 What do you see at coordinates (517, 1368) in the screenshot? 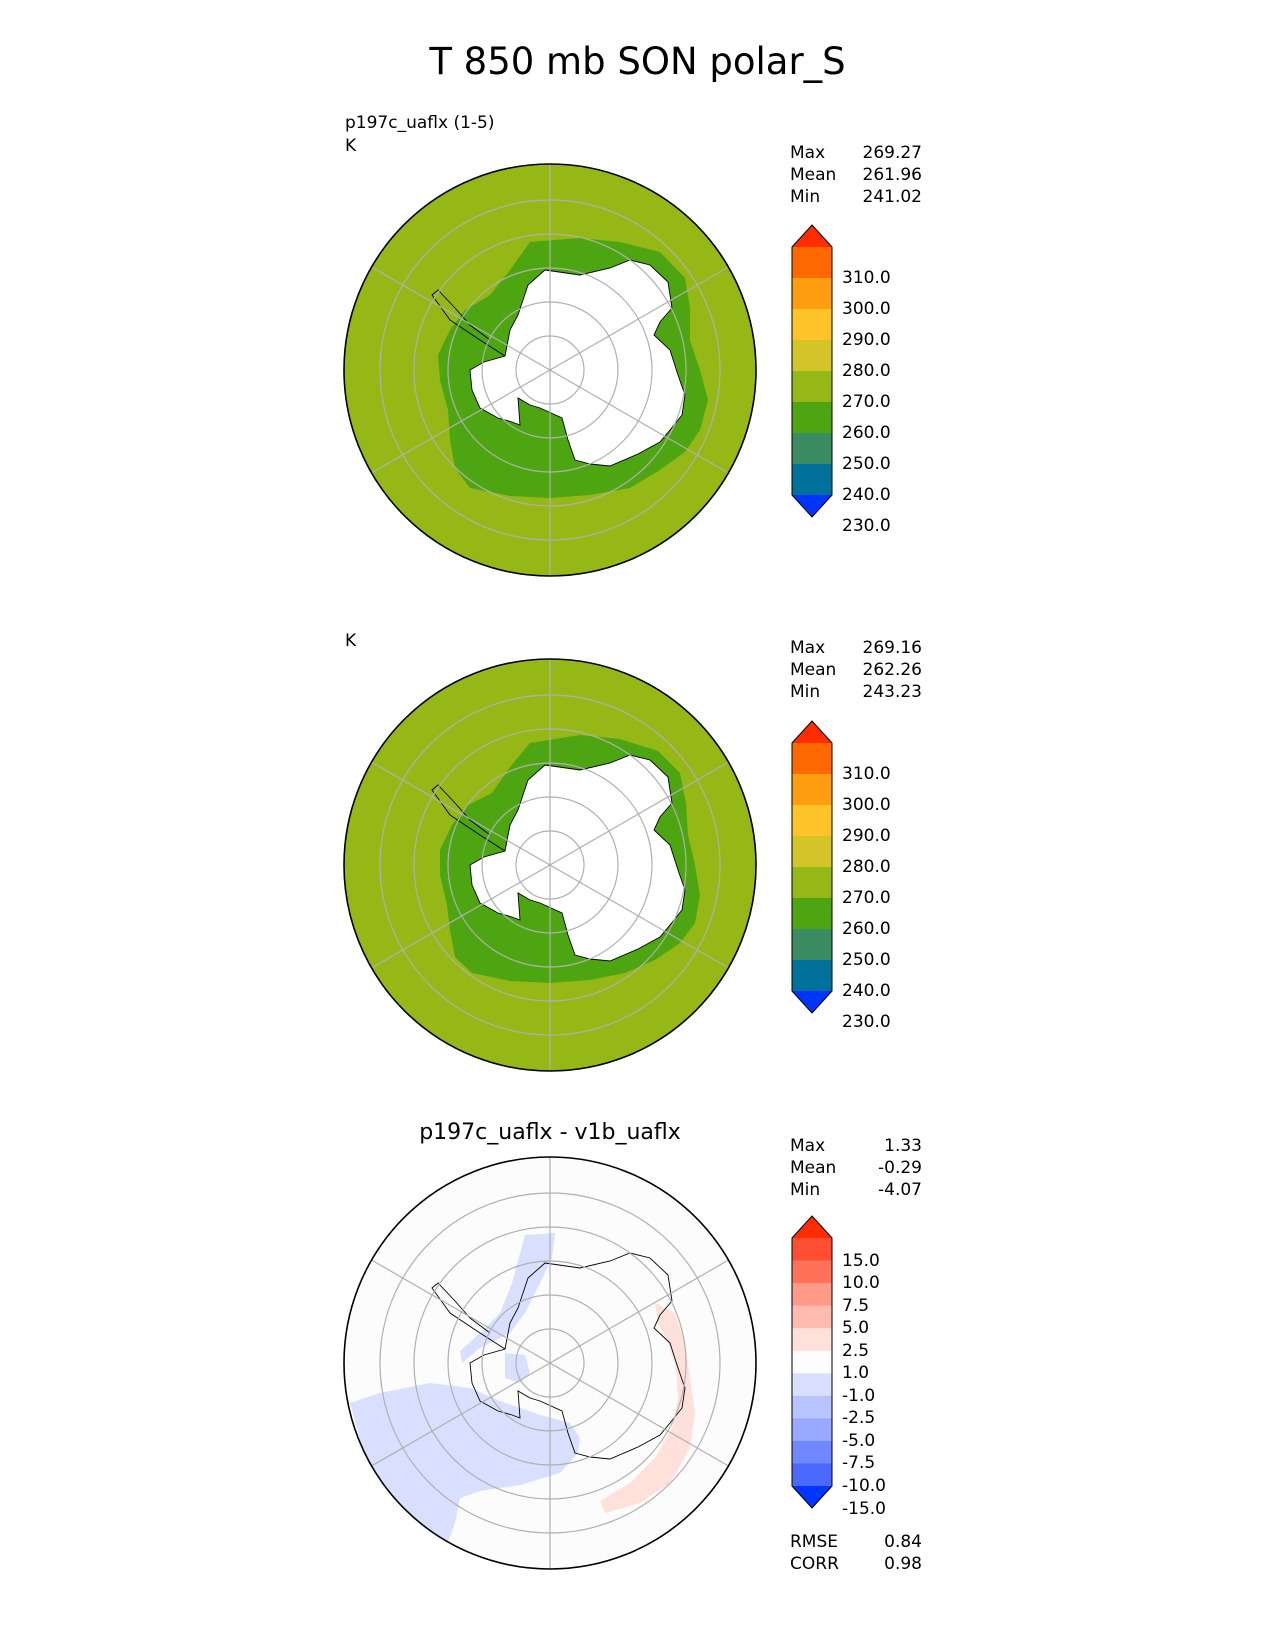
I see `panel-3-negative-region-small` at bounding box center [517, 1368].